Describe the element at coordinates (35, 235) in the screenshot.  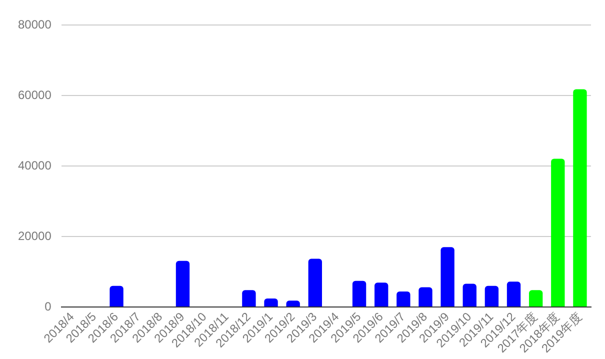
I see `y-tick-label: 20000` at that location.